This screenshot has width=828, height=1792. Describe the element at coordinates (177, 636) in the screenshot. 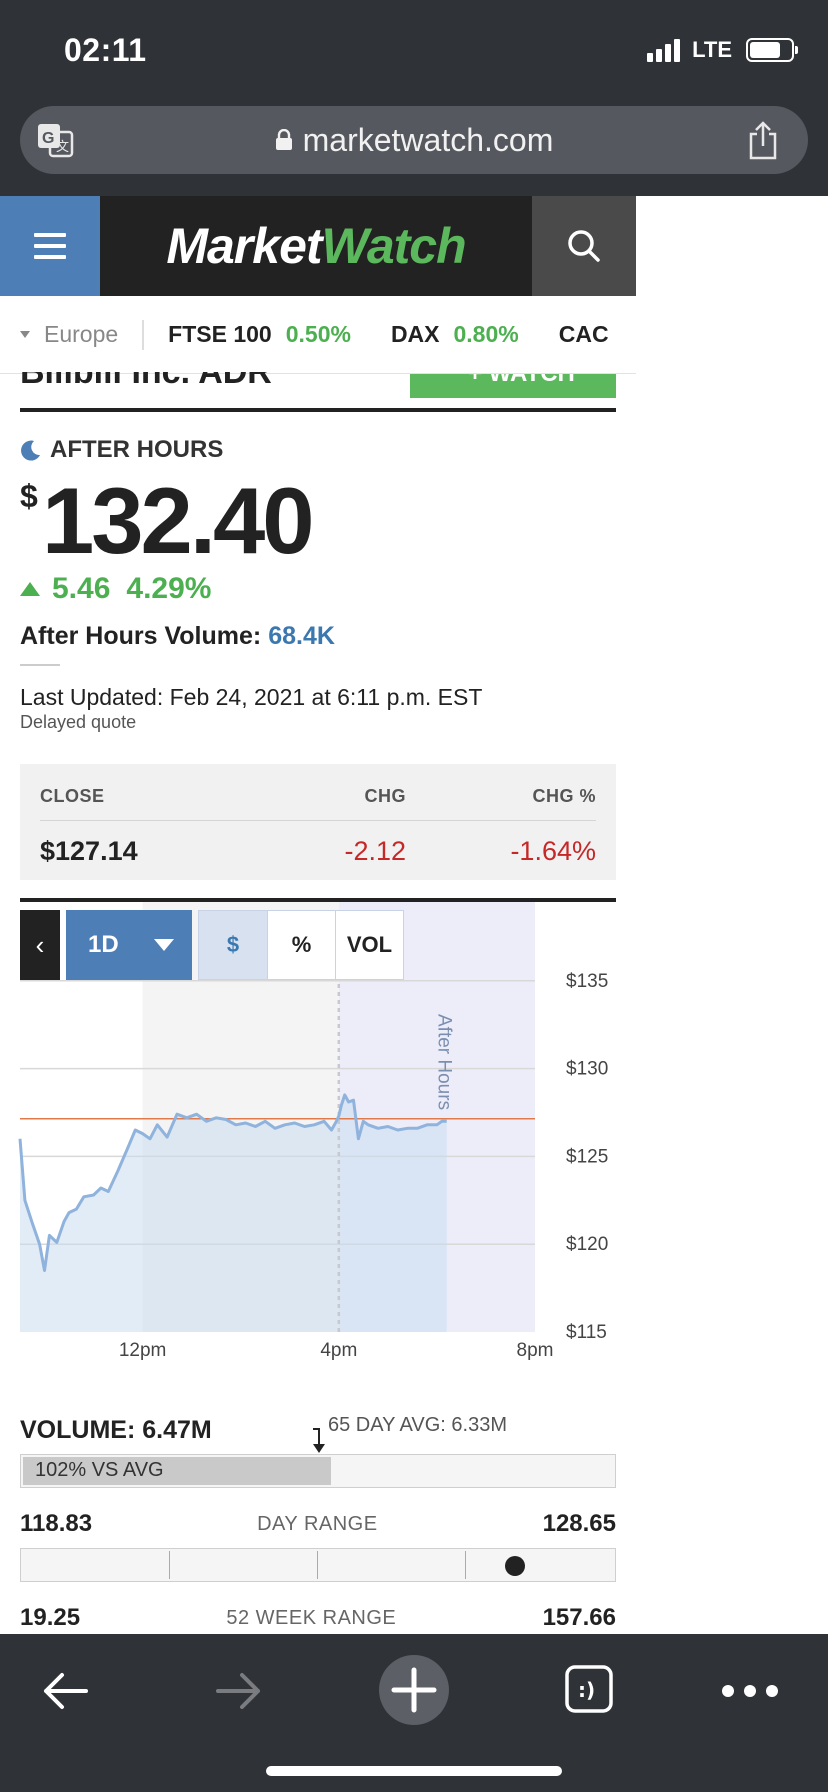

I see `after-hours-volume: After Hours Volume: 68.4K` at that location.